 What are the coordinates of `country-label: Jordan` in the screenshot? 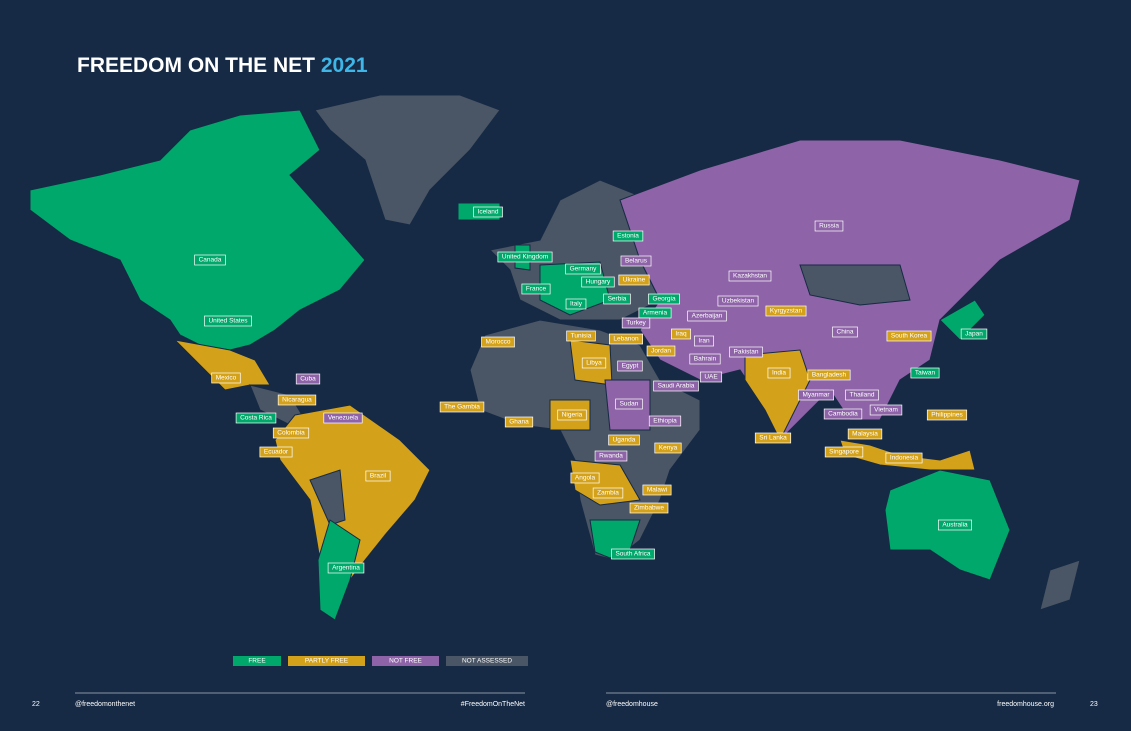 It's located at (661, 351).